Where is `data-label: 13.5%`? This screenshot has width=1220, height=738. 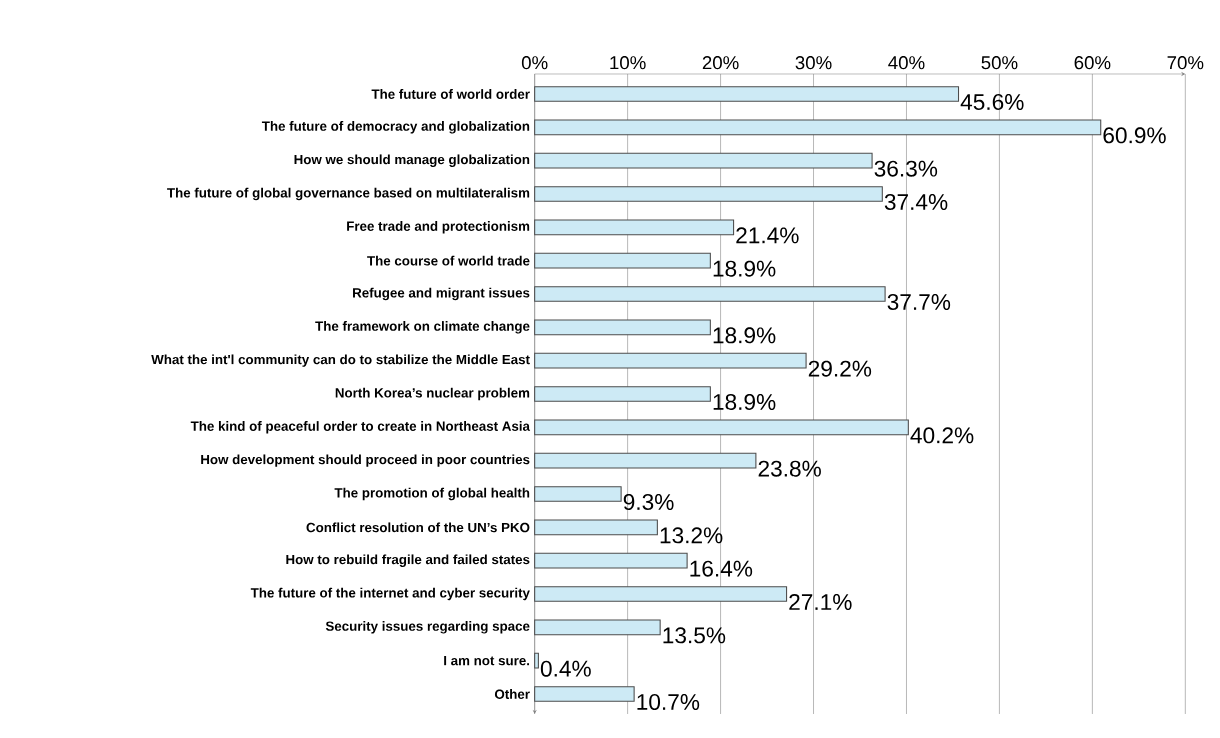
data-label: 13.5% is located at coordinates (694, 635).